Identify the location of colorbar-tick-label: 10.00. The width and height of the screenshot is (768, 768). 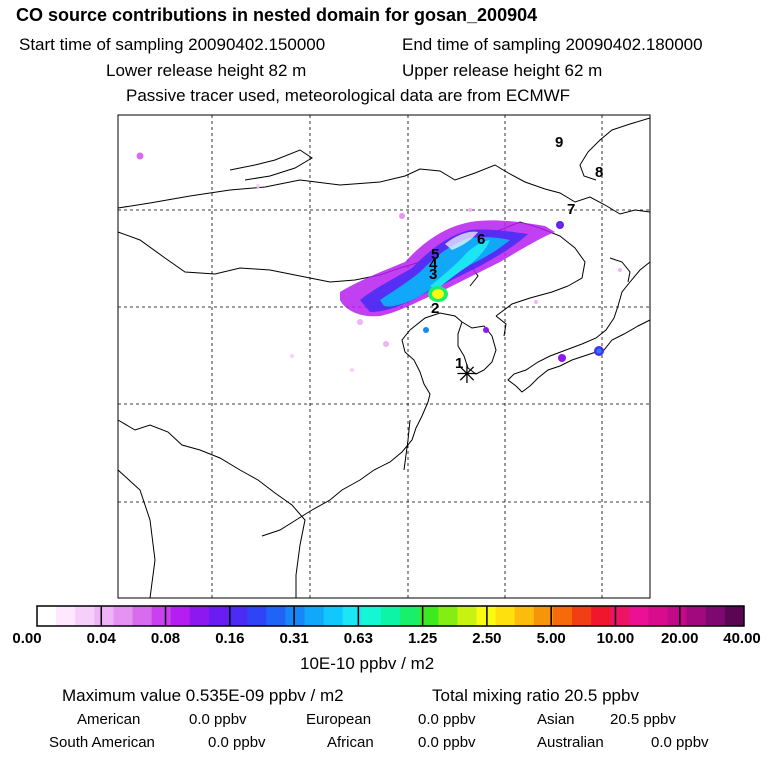
(615, 638).